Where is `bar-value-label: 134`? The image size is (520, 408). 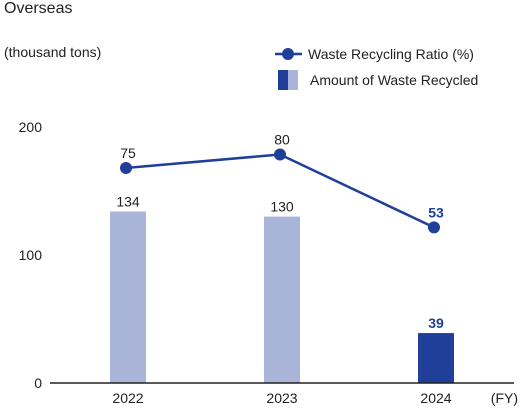
bar-value-label: 134 is located at coordinates (128, 201).